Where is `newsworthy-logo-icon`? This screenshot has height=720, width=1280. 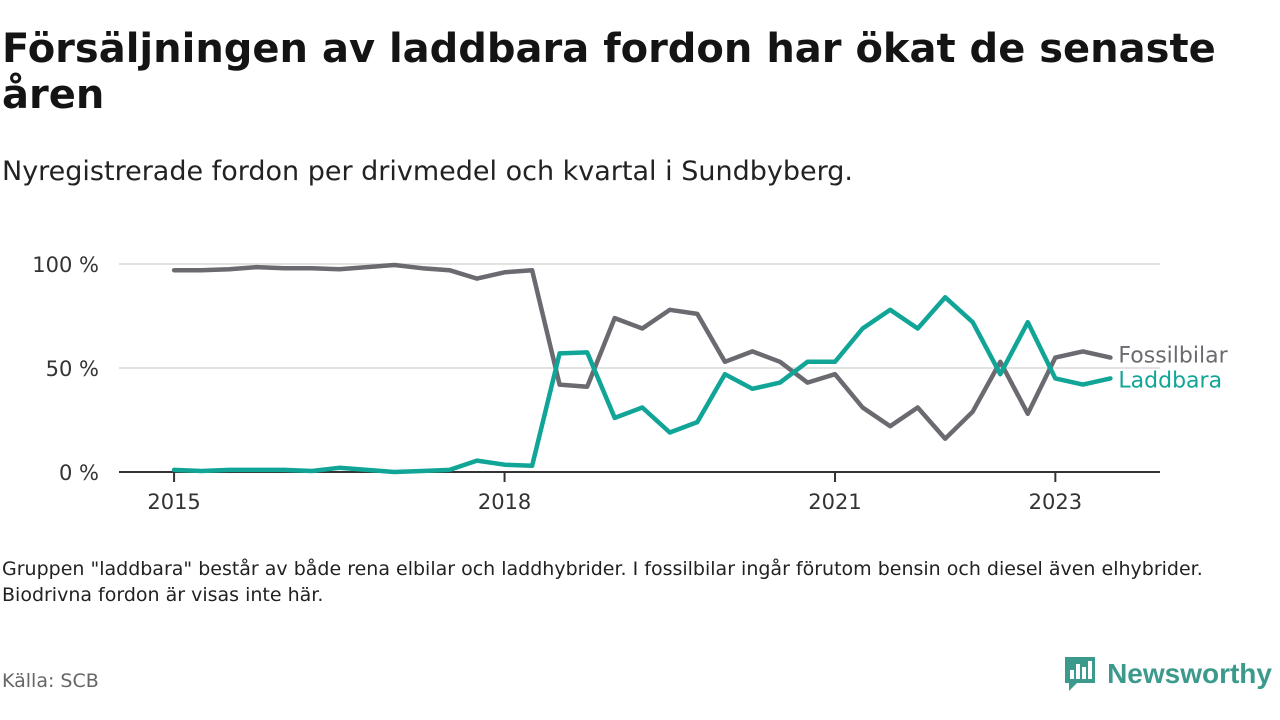 newsworthy-logo-icon is located at coordinates (1080, 674).